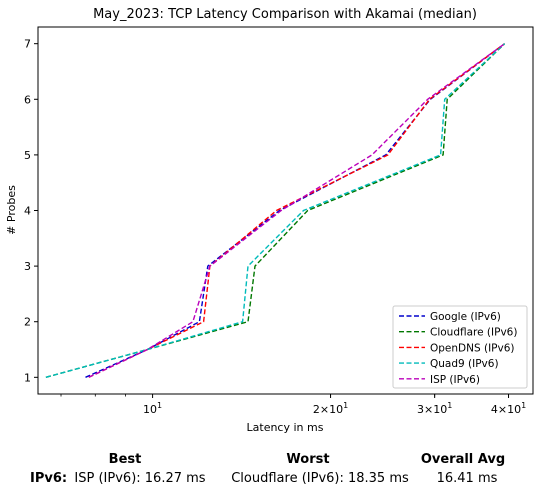 This screenshot has height=494, width=541. I want to click on y-axis-label: # Probes, so click(11, 210).